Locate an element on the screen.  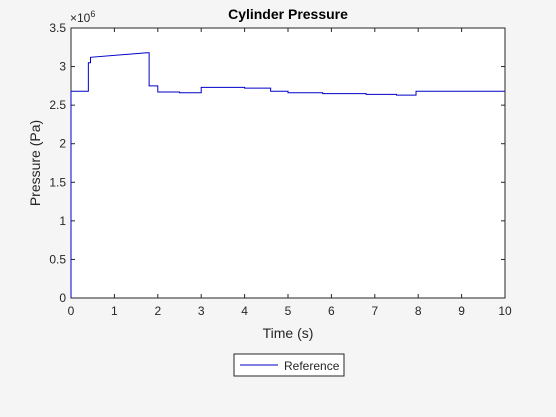
x-tick-label: 9 is located at coordinates (461, 311).